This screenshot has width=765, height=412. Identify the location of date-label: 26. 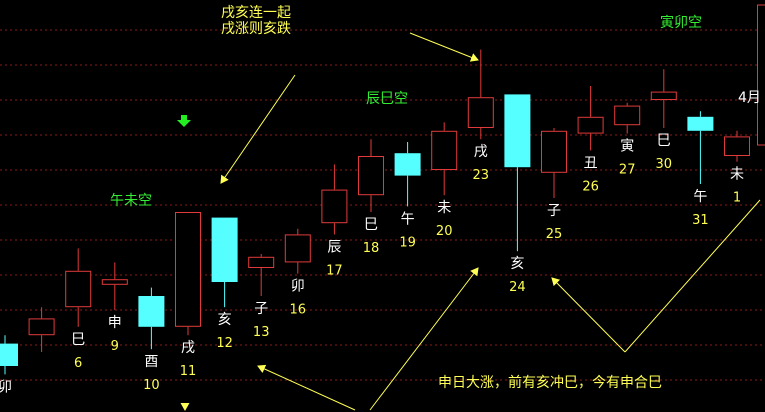
(590, 186).